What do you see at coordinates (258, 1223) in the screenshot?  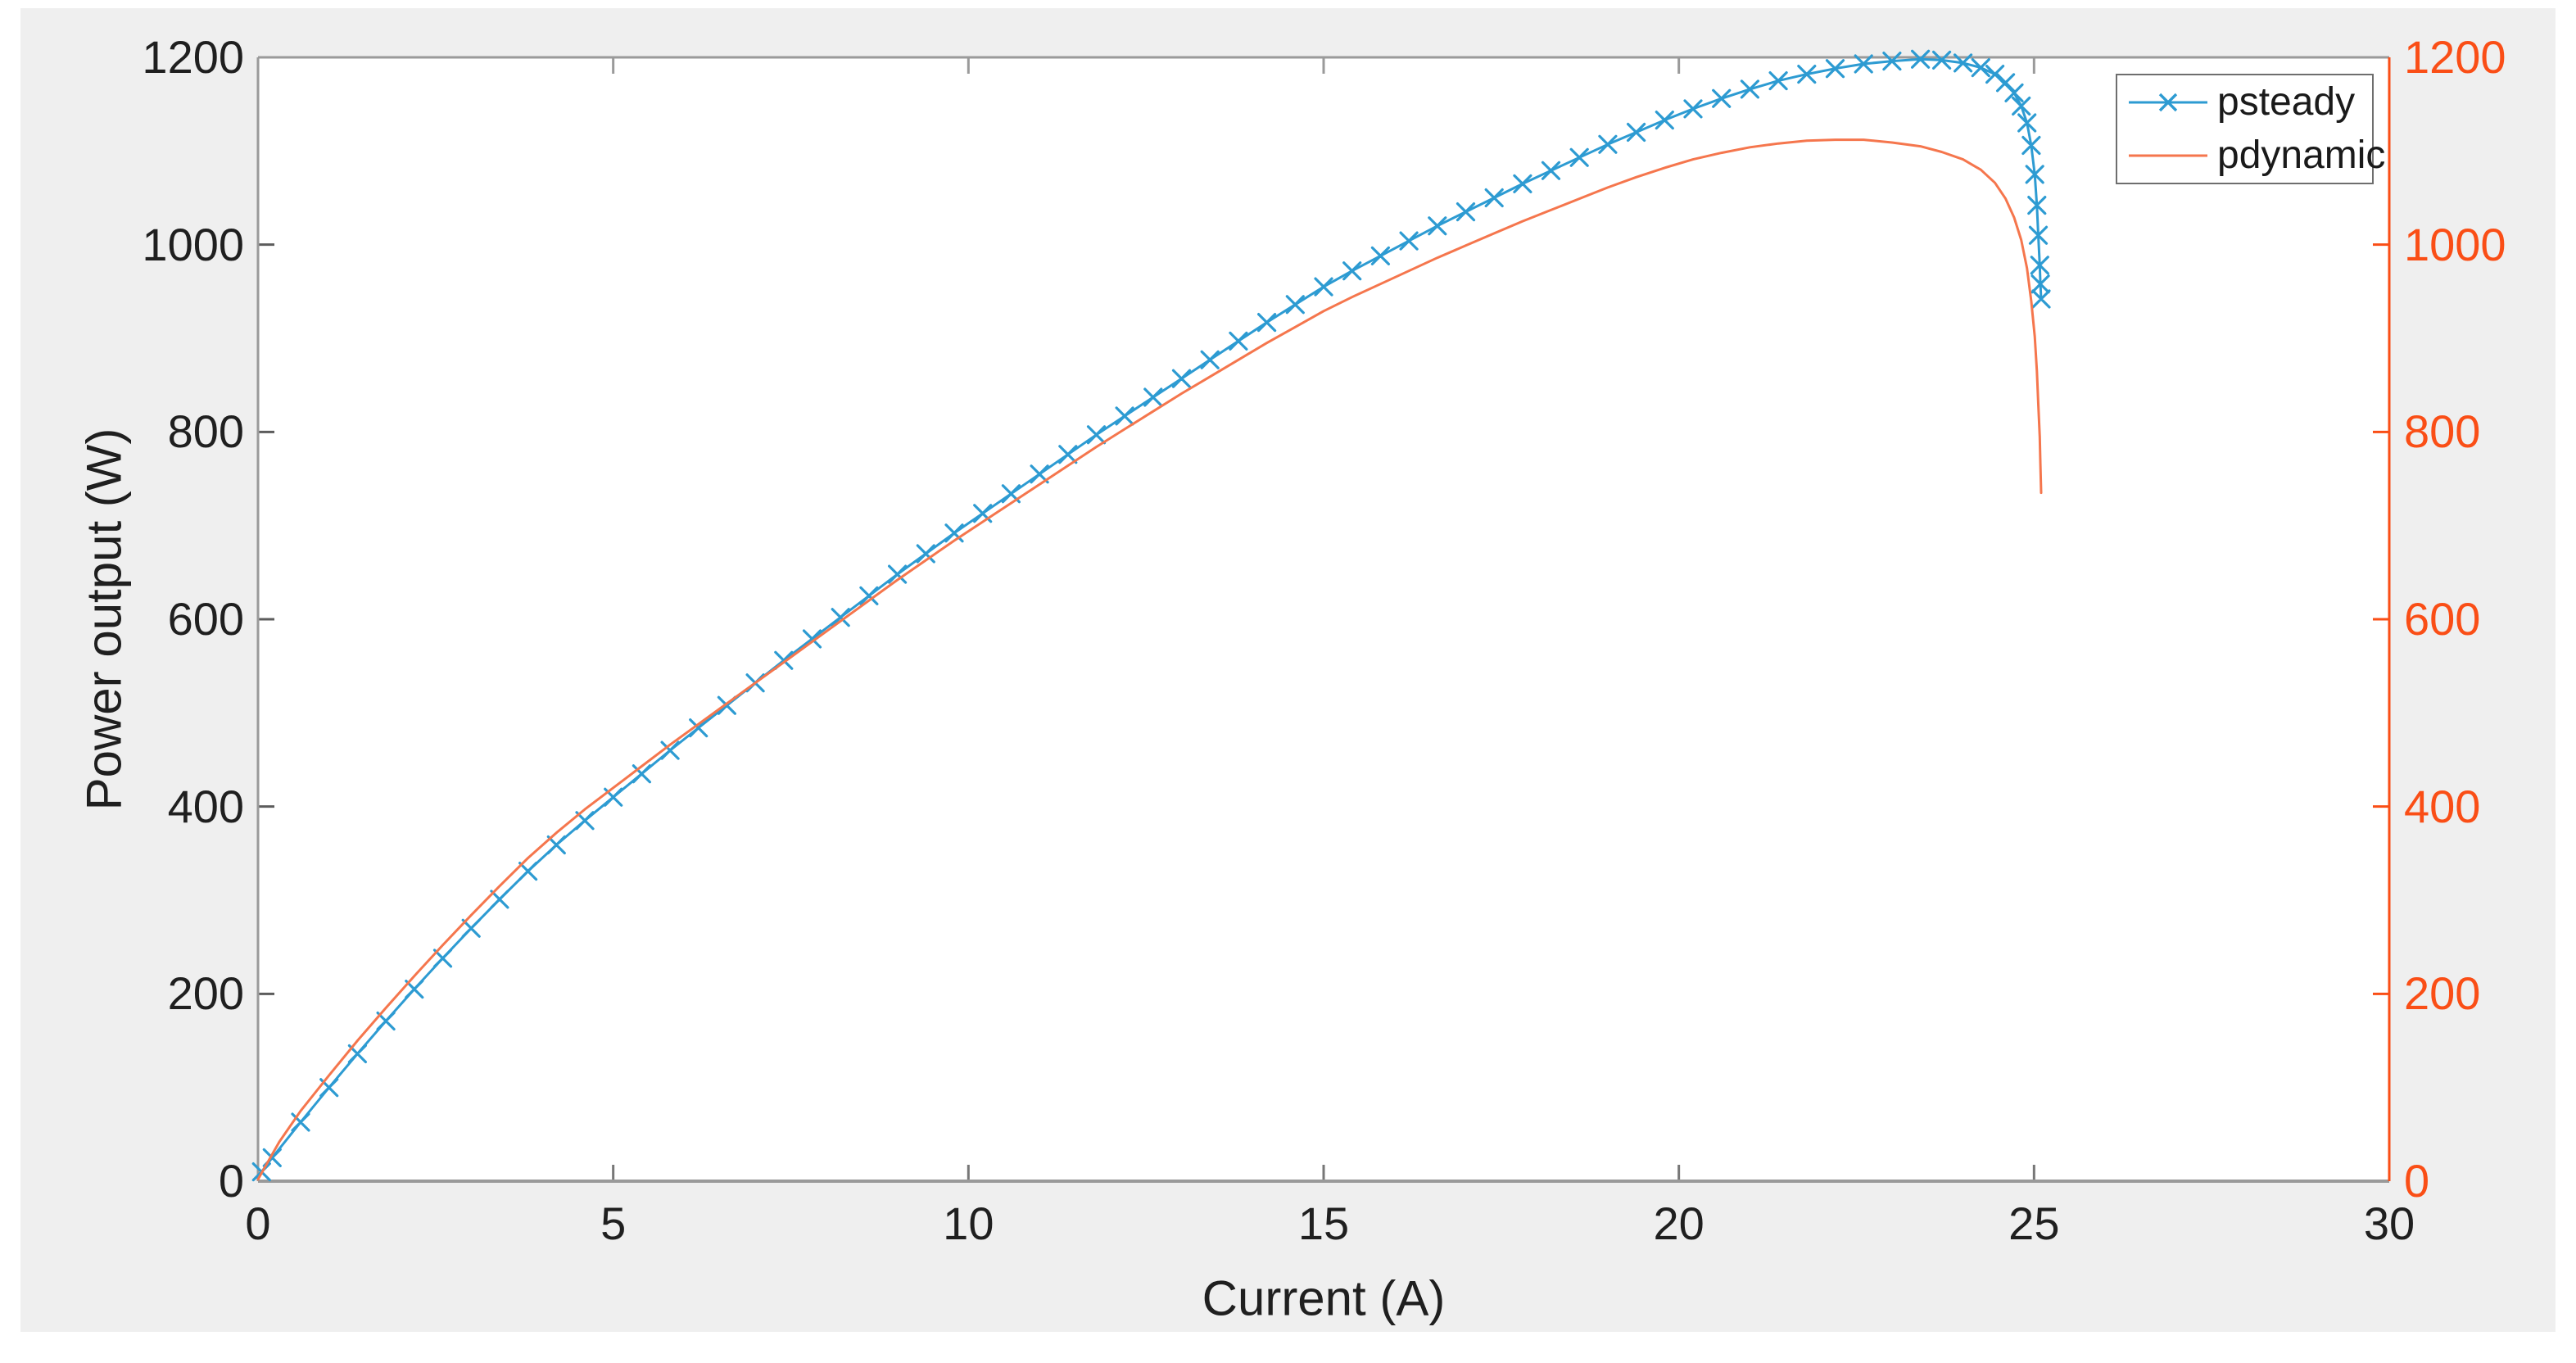 I see `x-tick-label: 0` at bounding box center [258, 1223].